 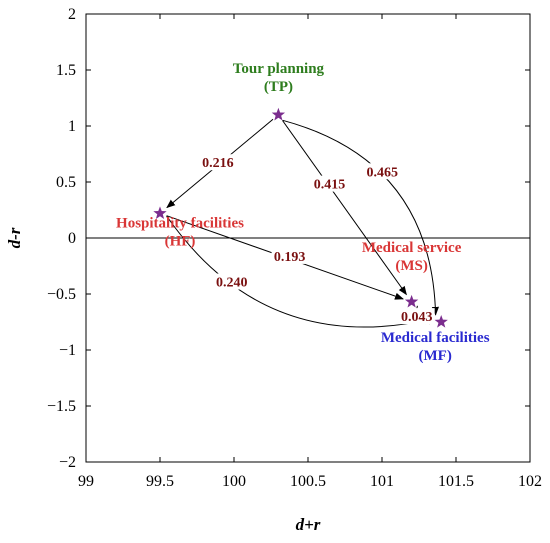 What do you see at coordinates (67, 350) in the screenshot?
I see `y-tick-label: −1` at bounding box center [67, 350].